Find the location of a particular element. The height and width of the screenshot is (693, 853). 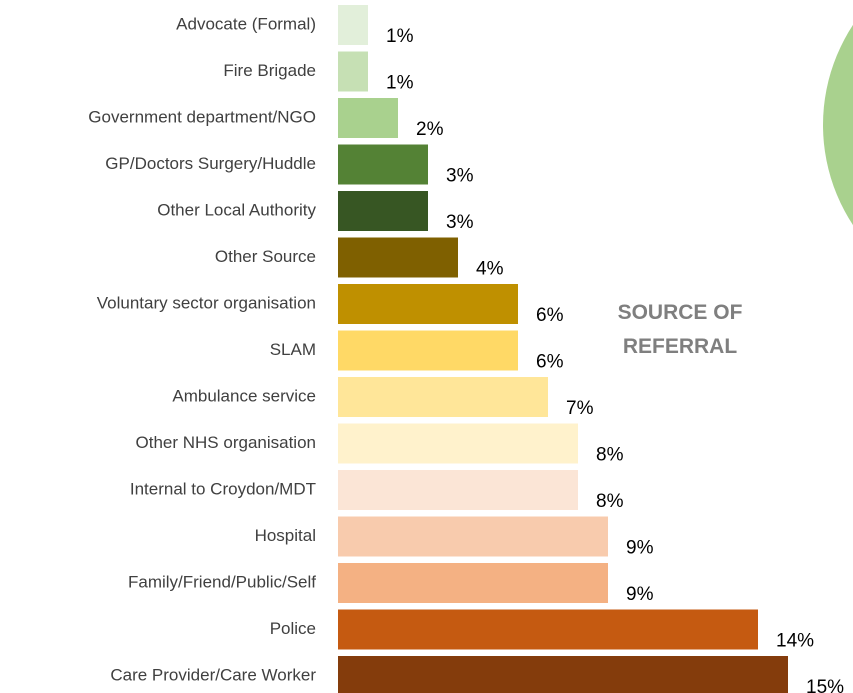

category-label: Family/Friend/Public/Self is located at coordinates (222, 581).